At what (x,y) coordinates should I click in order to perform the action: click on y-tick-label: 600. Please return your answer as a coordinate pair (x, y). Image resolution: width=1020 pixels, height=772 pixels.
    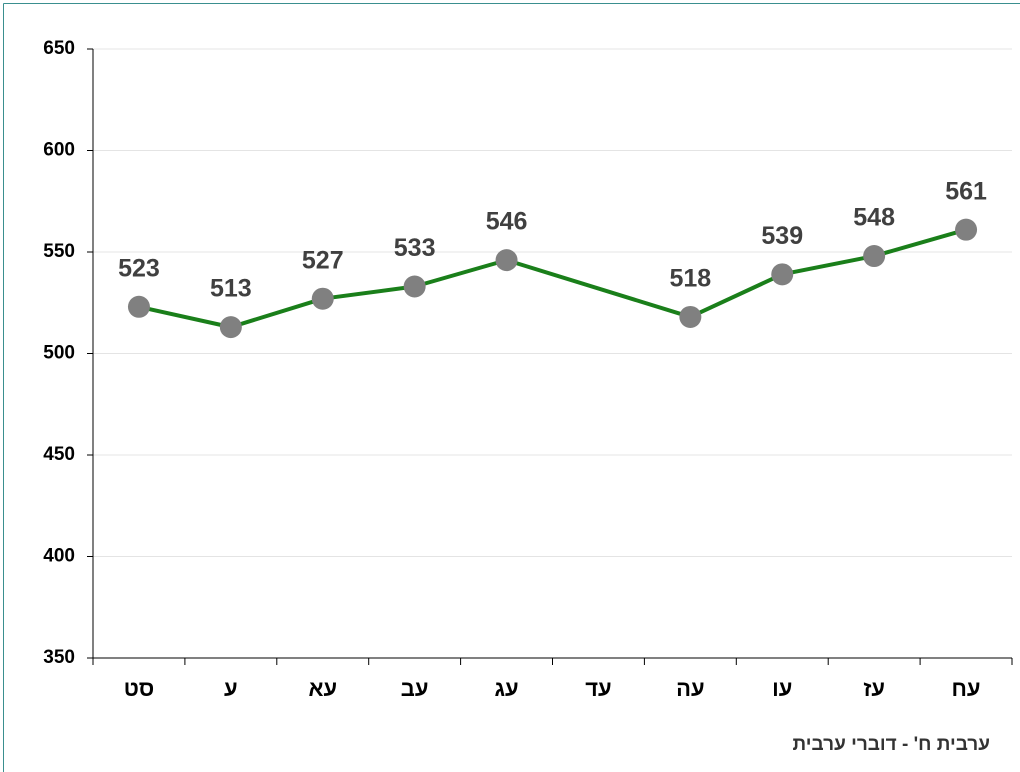
    Looking at the image, I should click on (59, 150).